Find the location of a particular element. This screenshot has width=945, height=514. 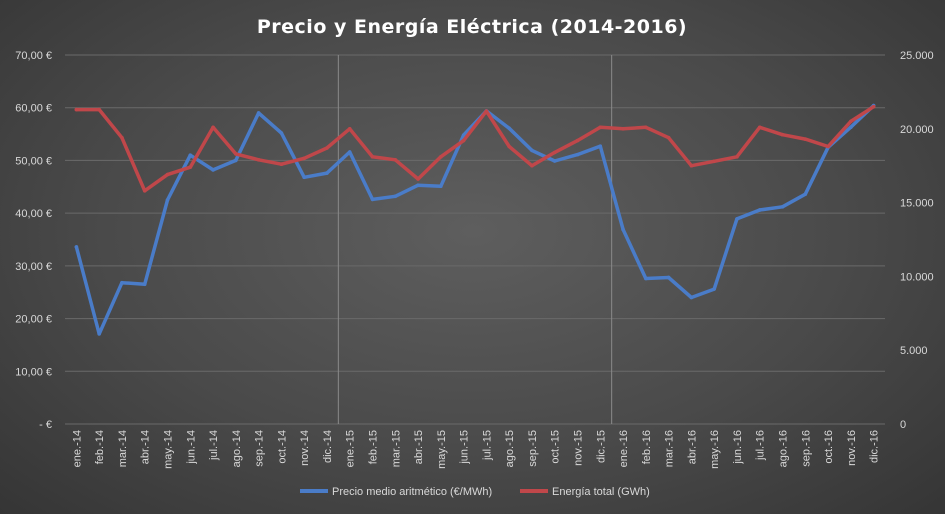

x-tick-label: jun.-15 is located at coordinates (465, 447).